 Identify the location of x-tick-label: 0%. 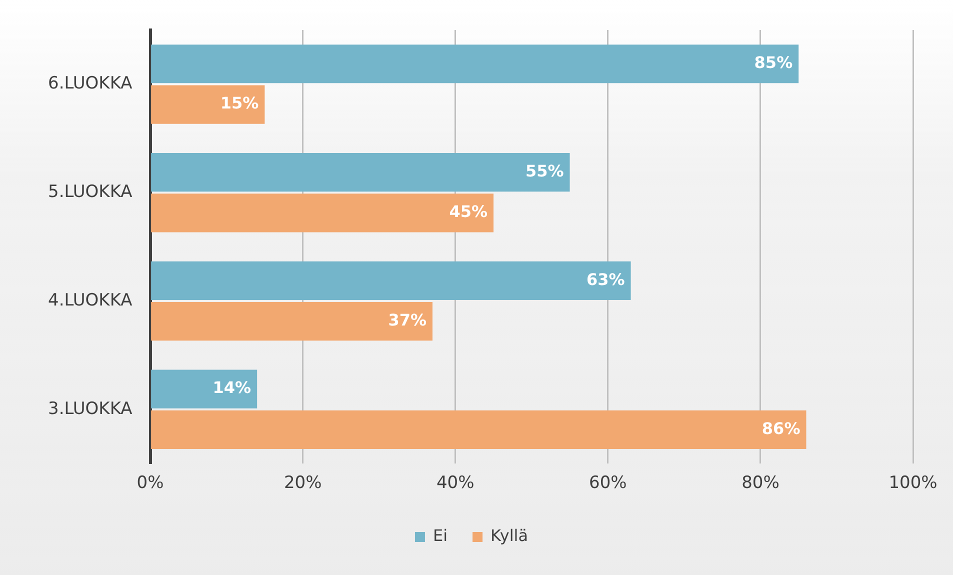
(150, 483).